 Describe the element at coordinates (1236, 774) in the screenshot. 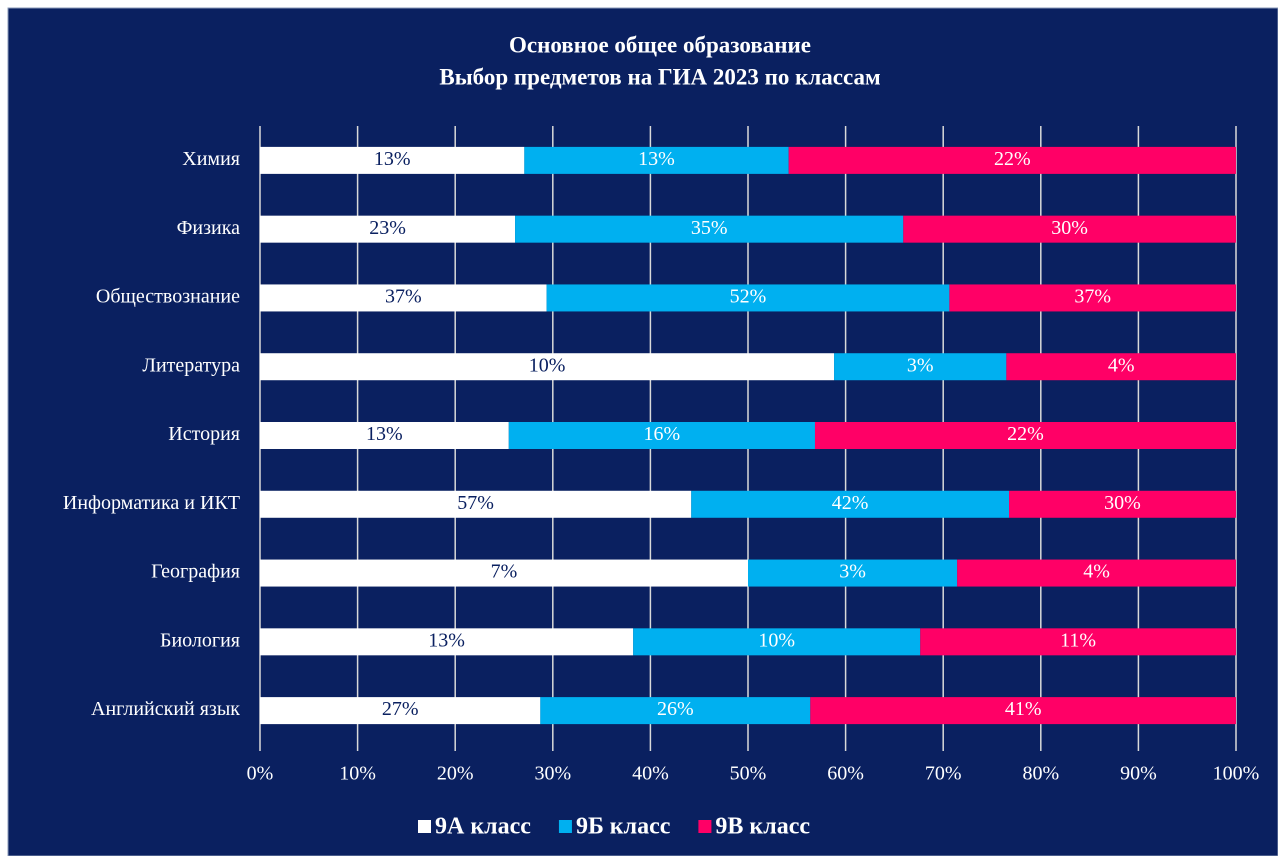

I see `x-tick-label: 100%` at that location.